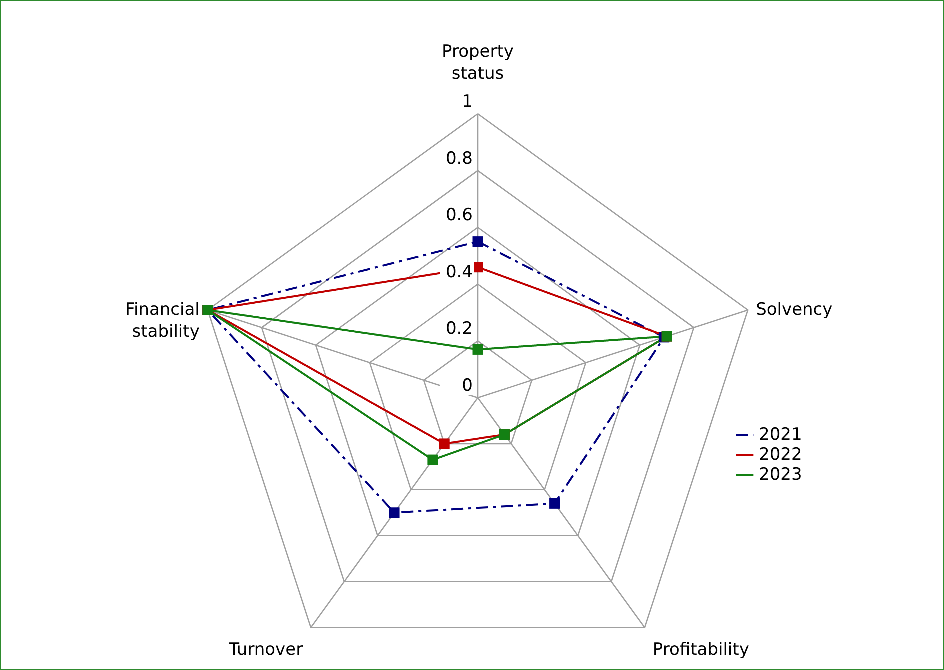 The image size is (944, 670). What do you see at coordinates (459, 216) in the screenshot?
I see `y-tick-label: 0.6` at bounding box center [459, 216].